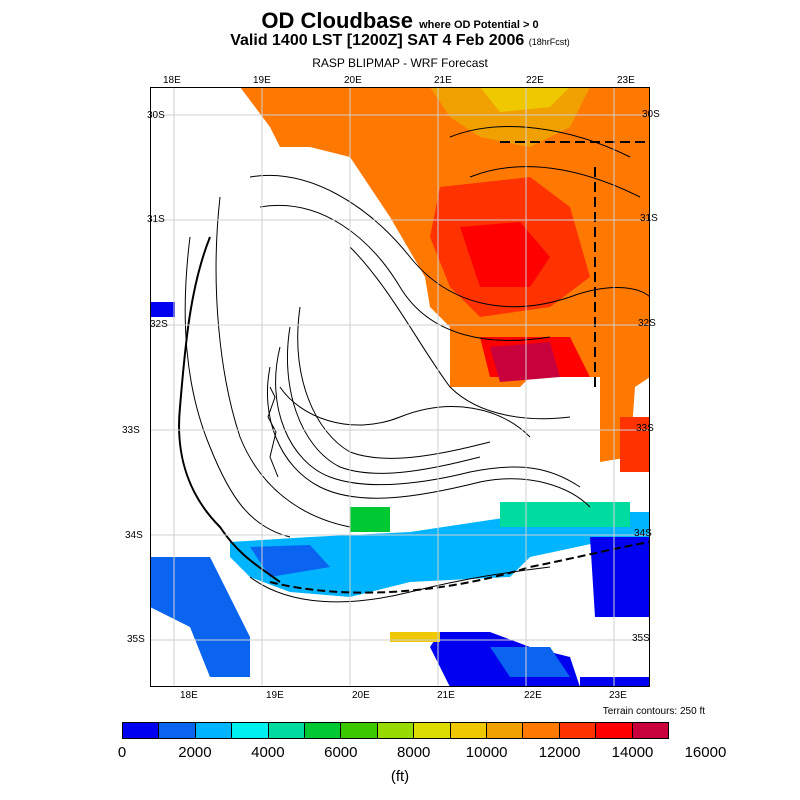 Image resolution: width=800 pixels, height=800 pixels. What do you see at coordinates (632, 752) in the screenshot?
I see `colorbar-label: 14000` at bounding box center [632, 752].